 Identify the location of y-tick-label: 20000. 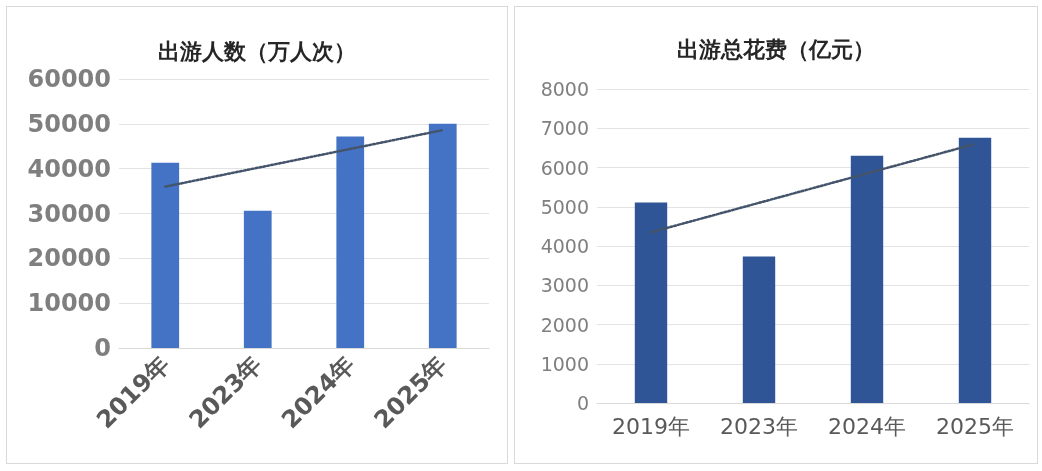
(69, 258).